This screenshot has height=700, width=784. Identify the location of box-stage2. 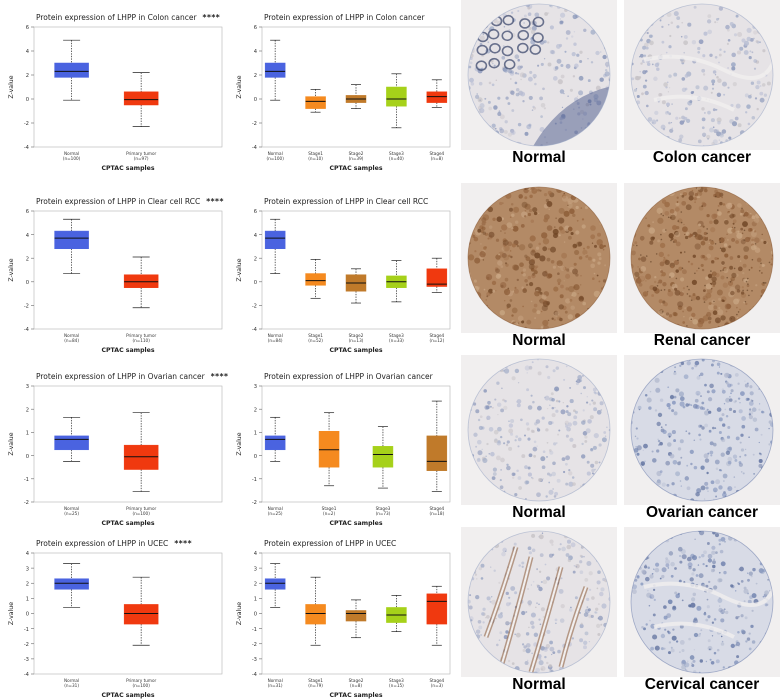
(356, 616).